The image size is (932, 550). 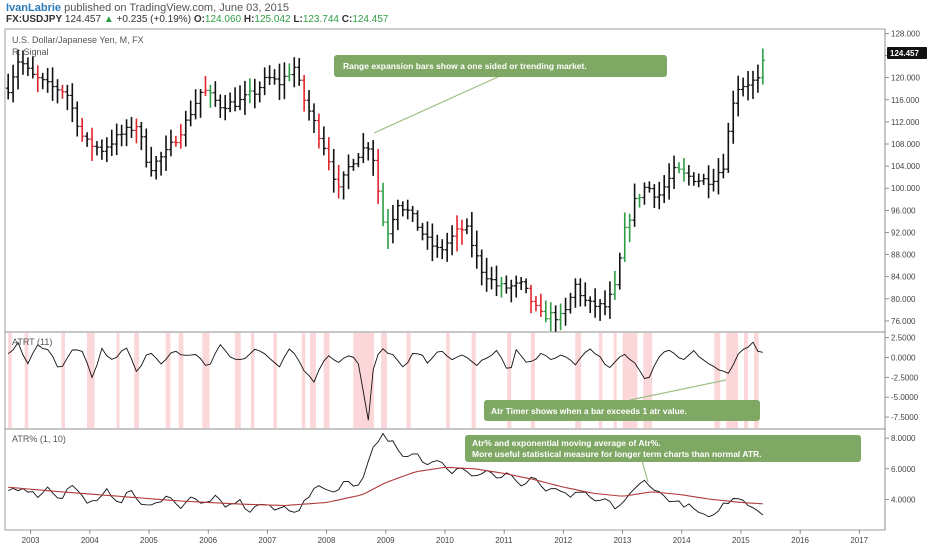 I want to click on y-tick-label: 120.000, so click(x=905, y=78).